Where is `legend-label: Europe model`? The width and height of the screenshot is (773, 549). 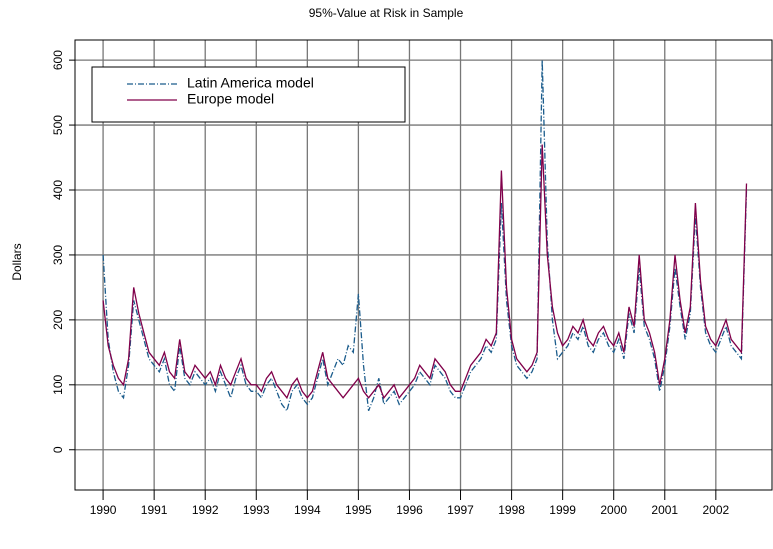 legend-label: Europe model is located at coordinates (230, 99).